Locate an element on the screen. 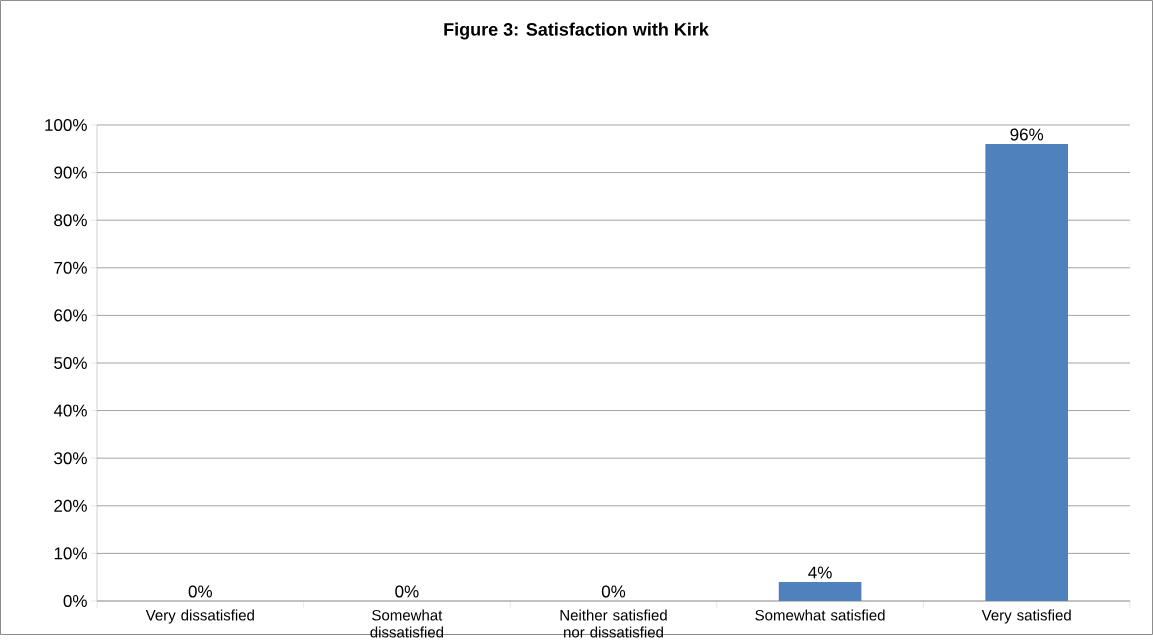 This screenshot has width=1153, height=641. y-tick-label: 60% is located at coordinates (70, 315).